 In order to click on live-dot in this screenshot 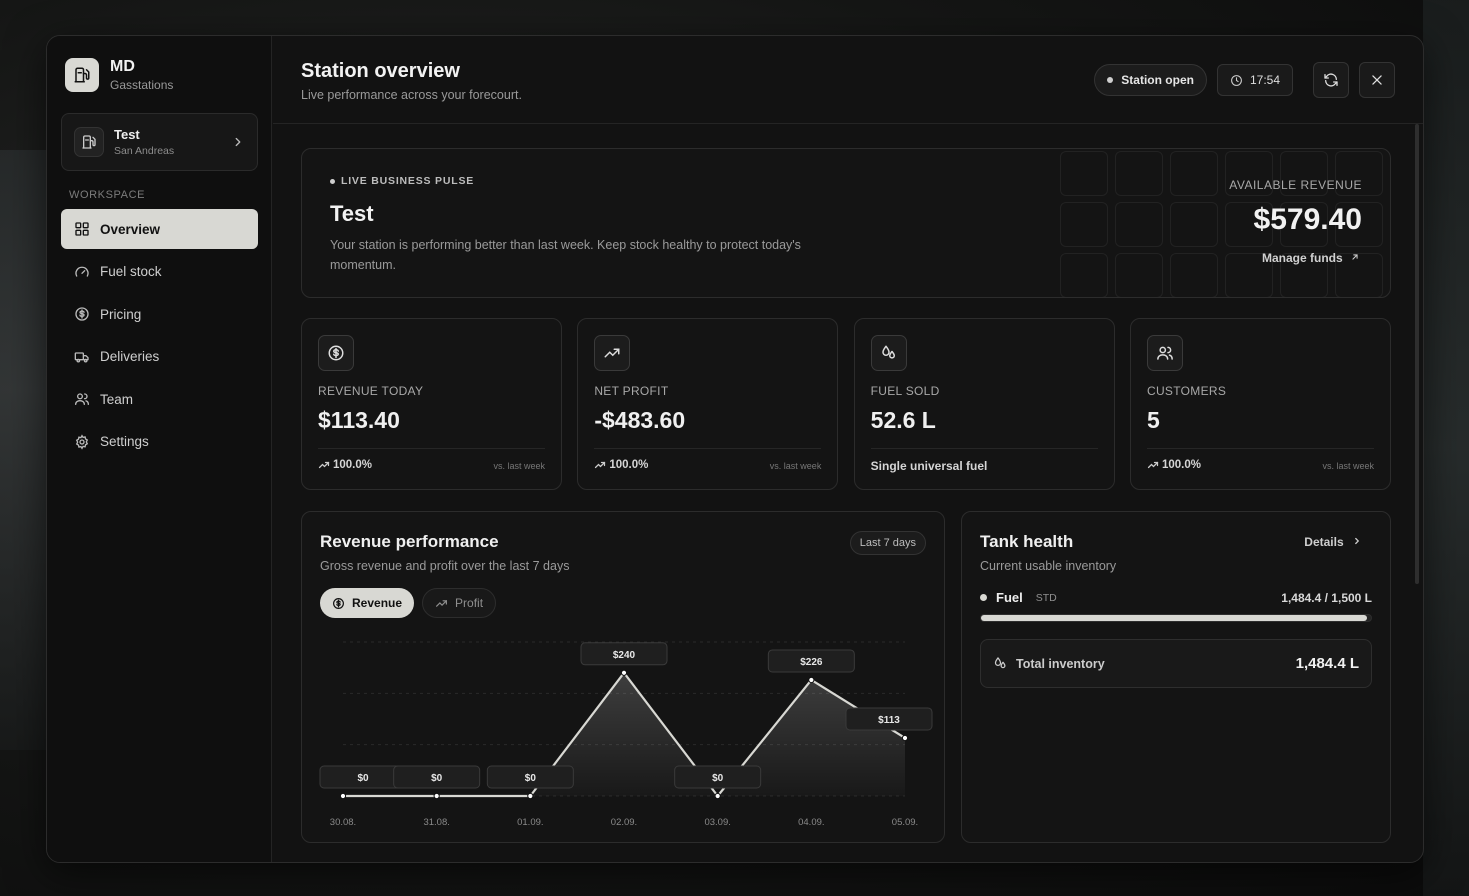, I will do `click(332, 181)`.